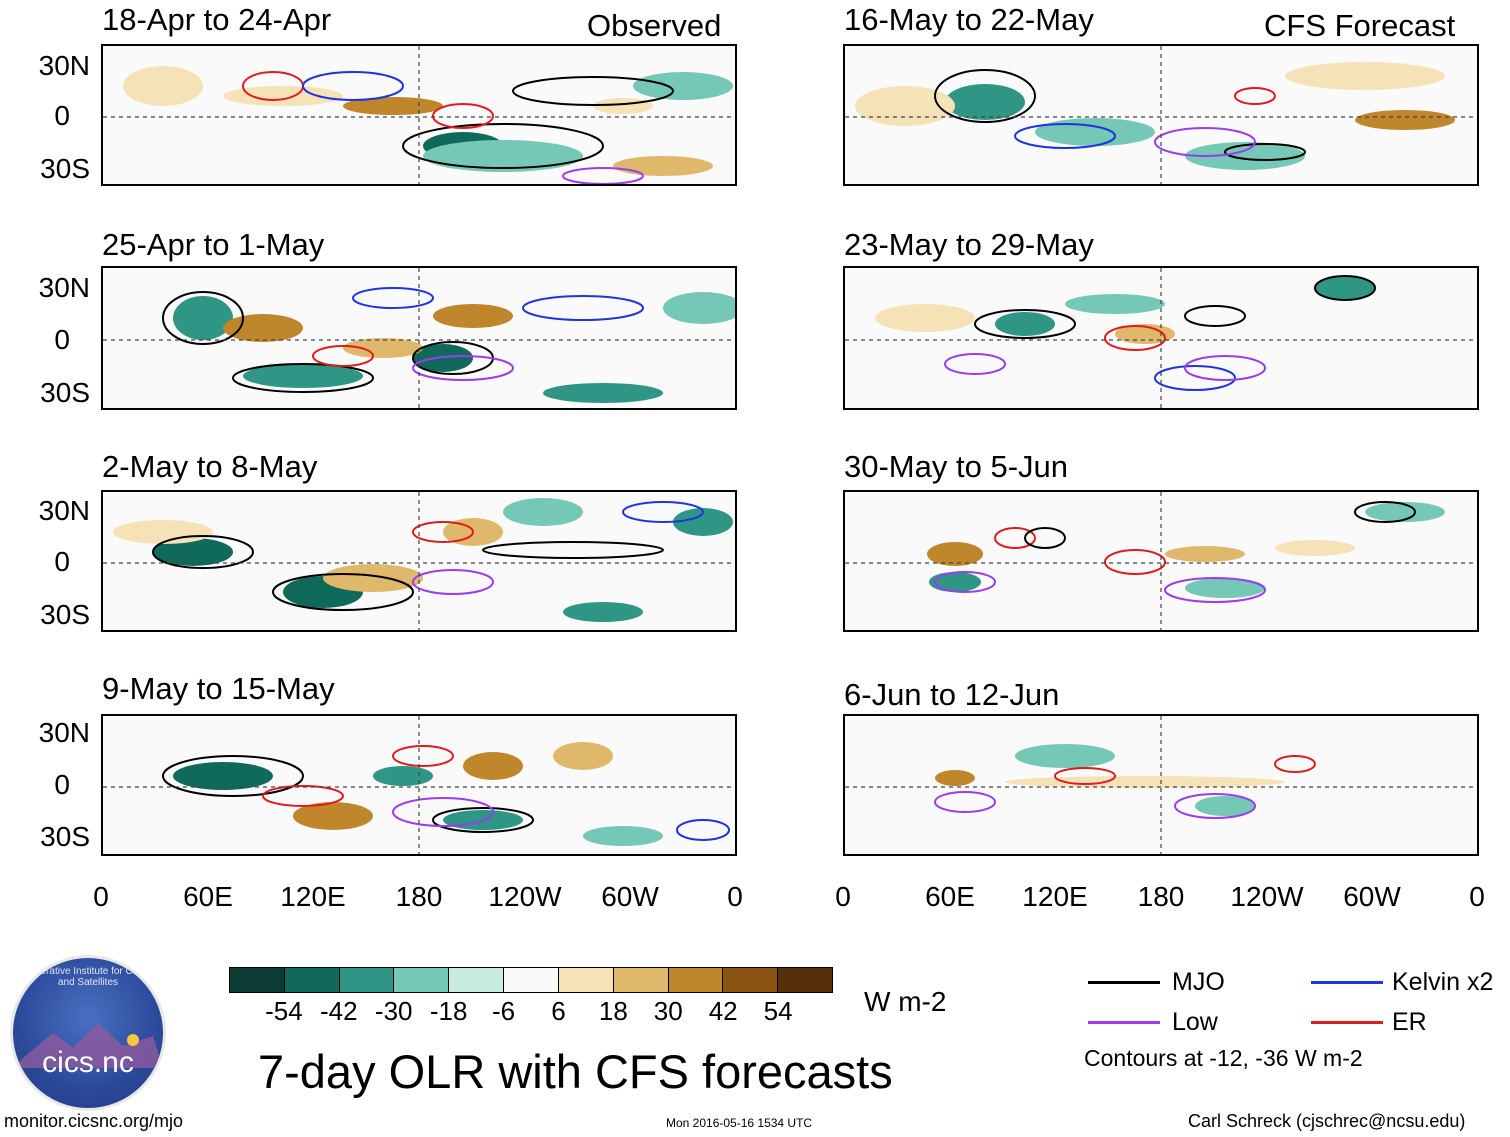 The height and width of the screenshot is (1137, 1510). I want to click on lon-left-60e: 60E, so click(208, 896).